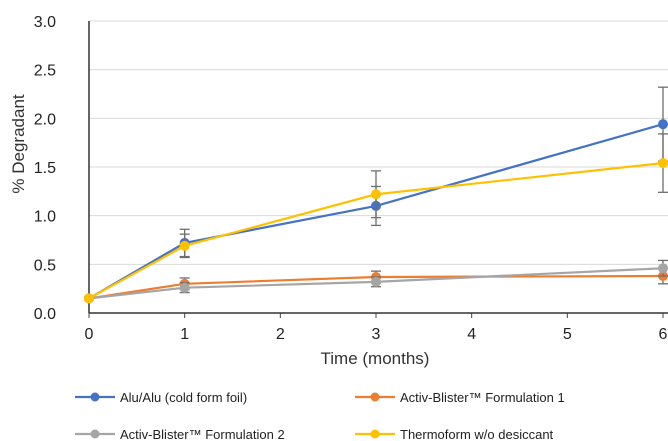 The width and height of the screenshot is (668, 441). What do you see at coordinates (663, 334) in the screenshot?
I see `x-tick-label: 6` at bounding box center [663, 334].